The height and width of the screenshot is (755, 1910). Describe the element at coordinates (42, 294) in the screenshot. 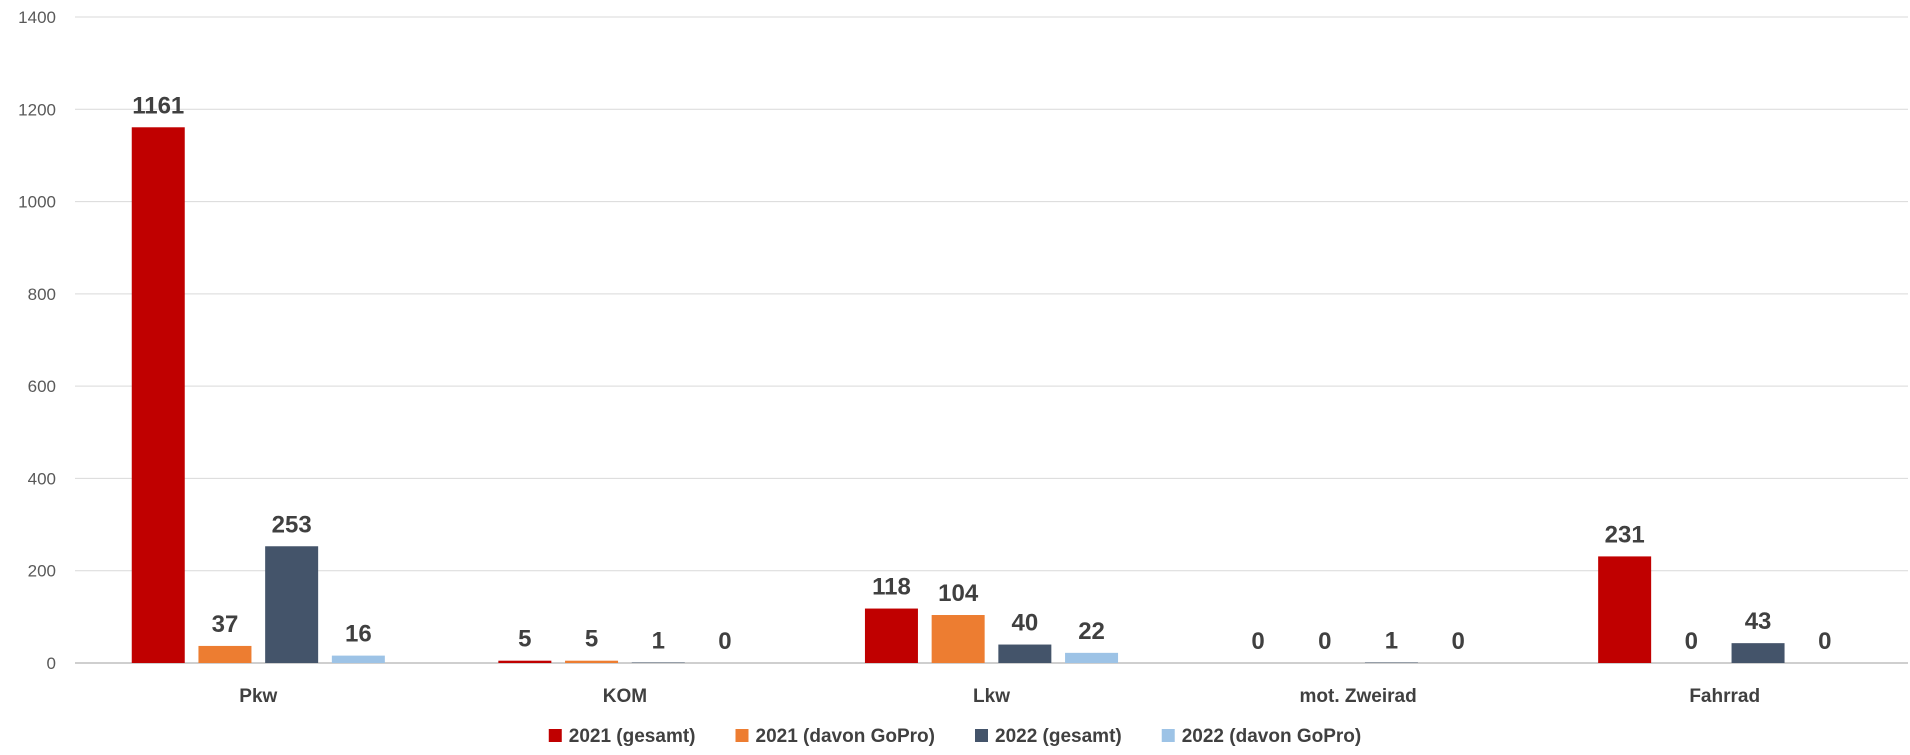

I see `y-tick-label: 800` at that location.